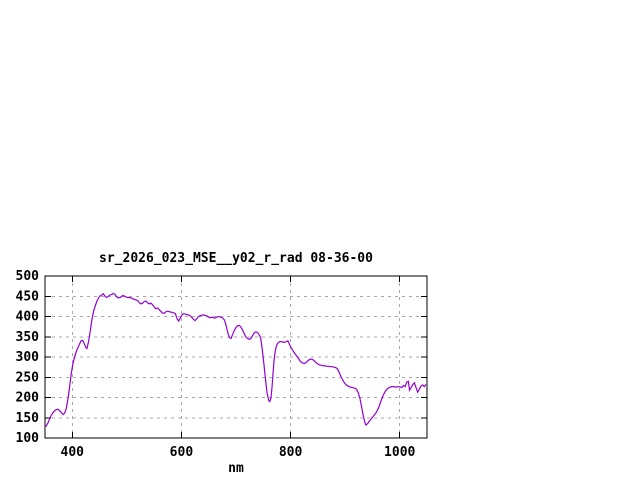 This screenshot has height=480, width=640. I want to click on x-tick-label: 600, so click(182, 452).